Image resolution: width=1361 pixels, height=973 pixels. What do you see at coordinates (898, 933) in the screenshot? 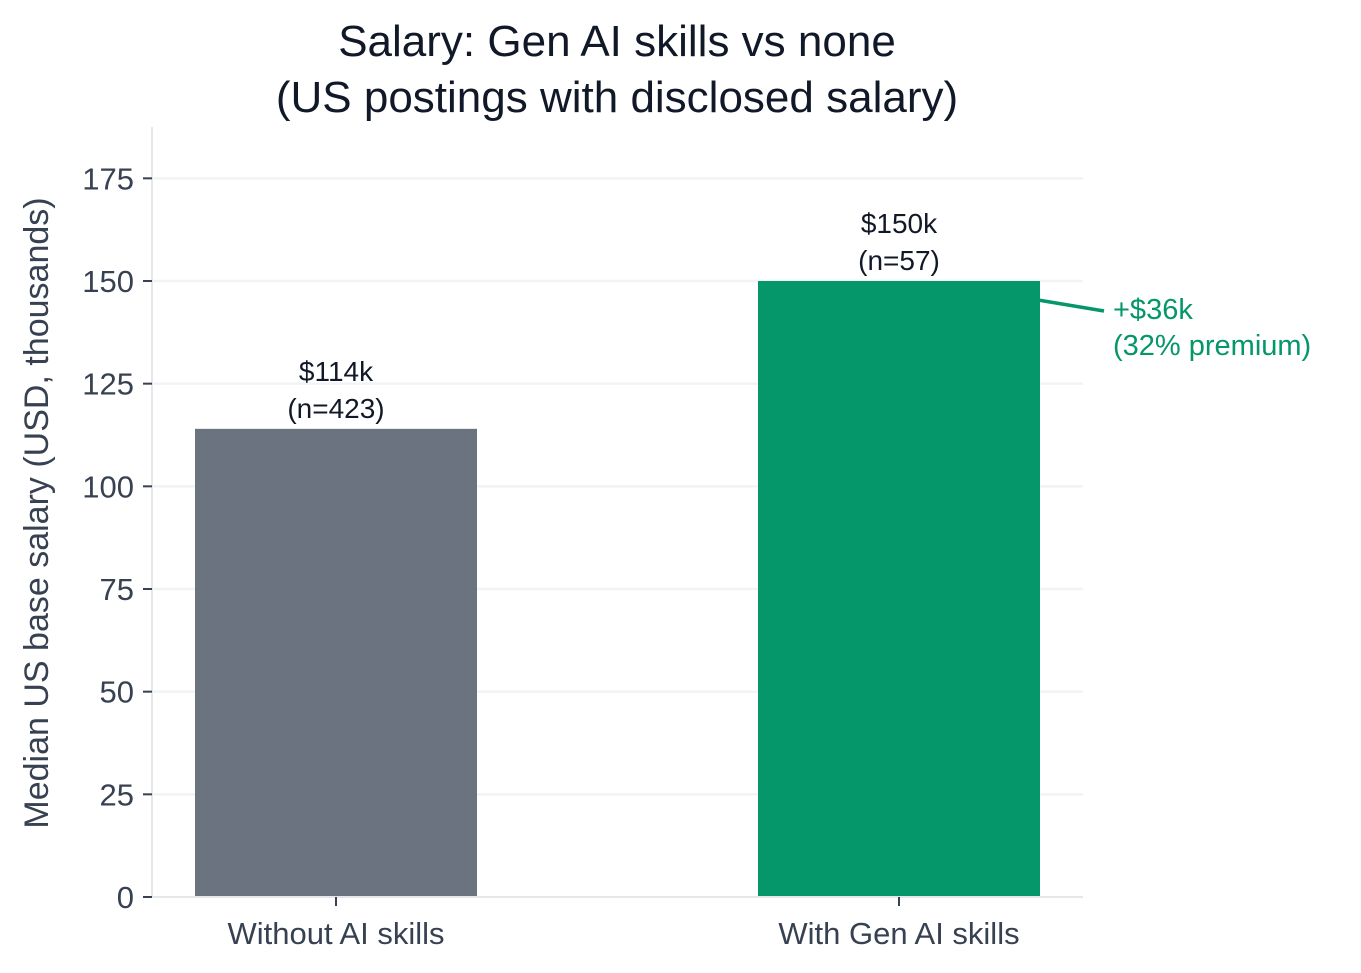
I see `x-tick-label-1: With Gen AI skills` at bounding box center [898, 933].